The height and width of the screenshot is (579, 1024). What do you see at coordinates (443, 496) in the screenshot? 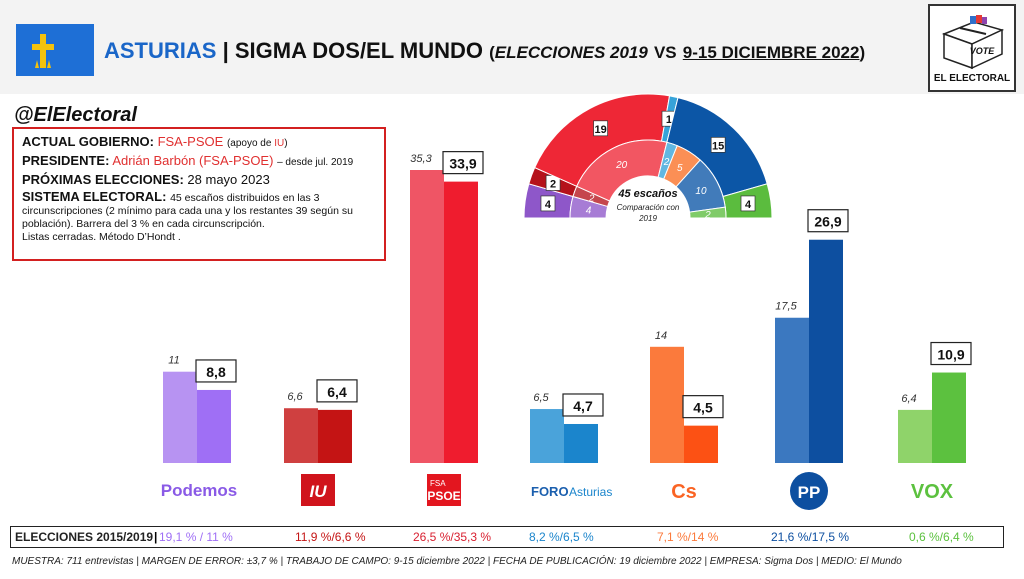
I see `psoe-logo-bottom: PSOE` at bounding box center [443, 496].